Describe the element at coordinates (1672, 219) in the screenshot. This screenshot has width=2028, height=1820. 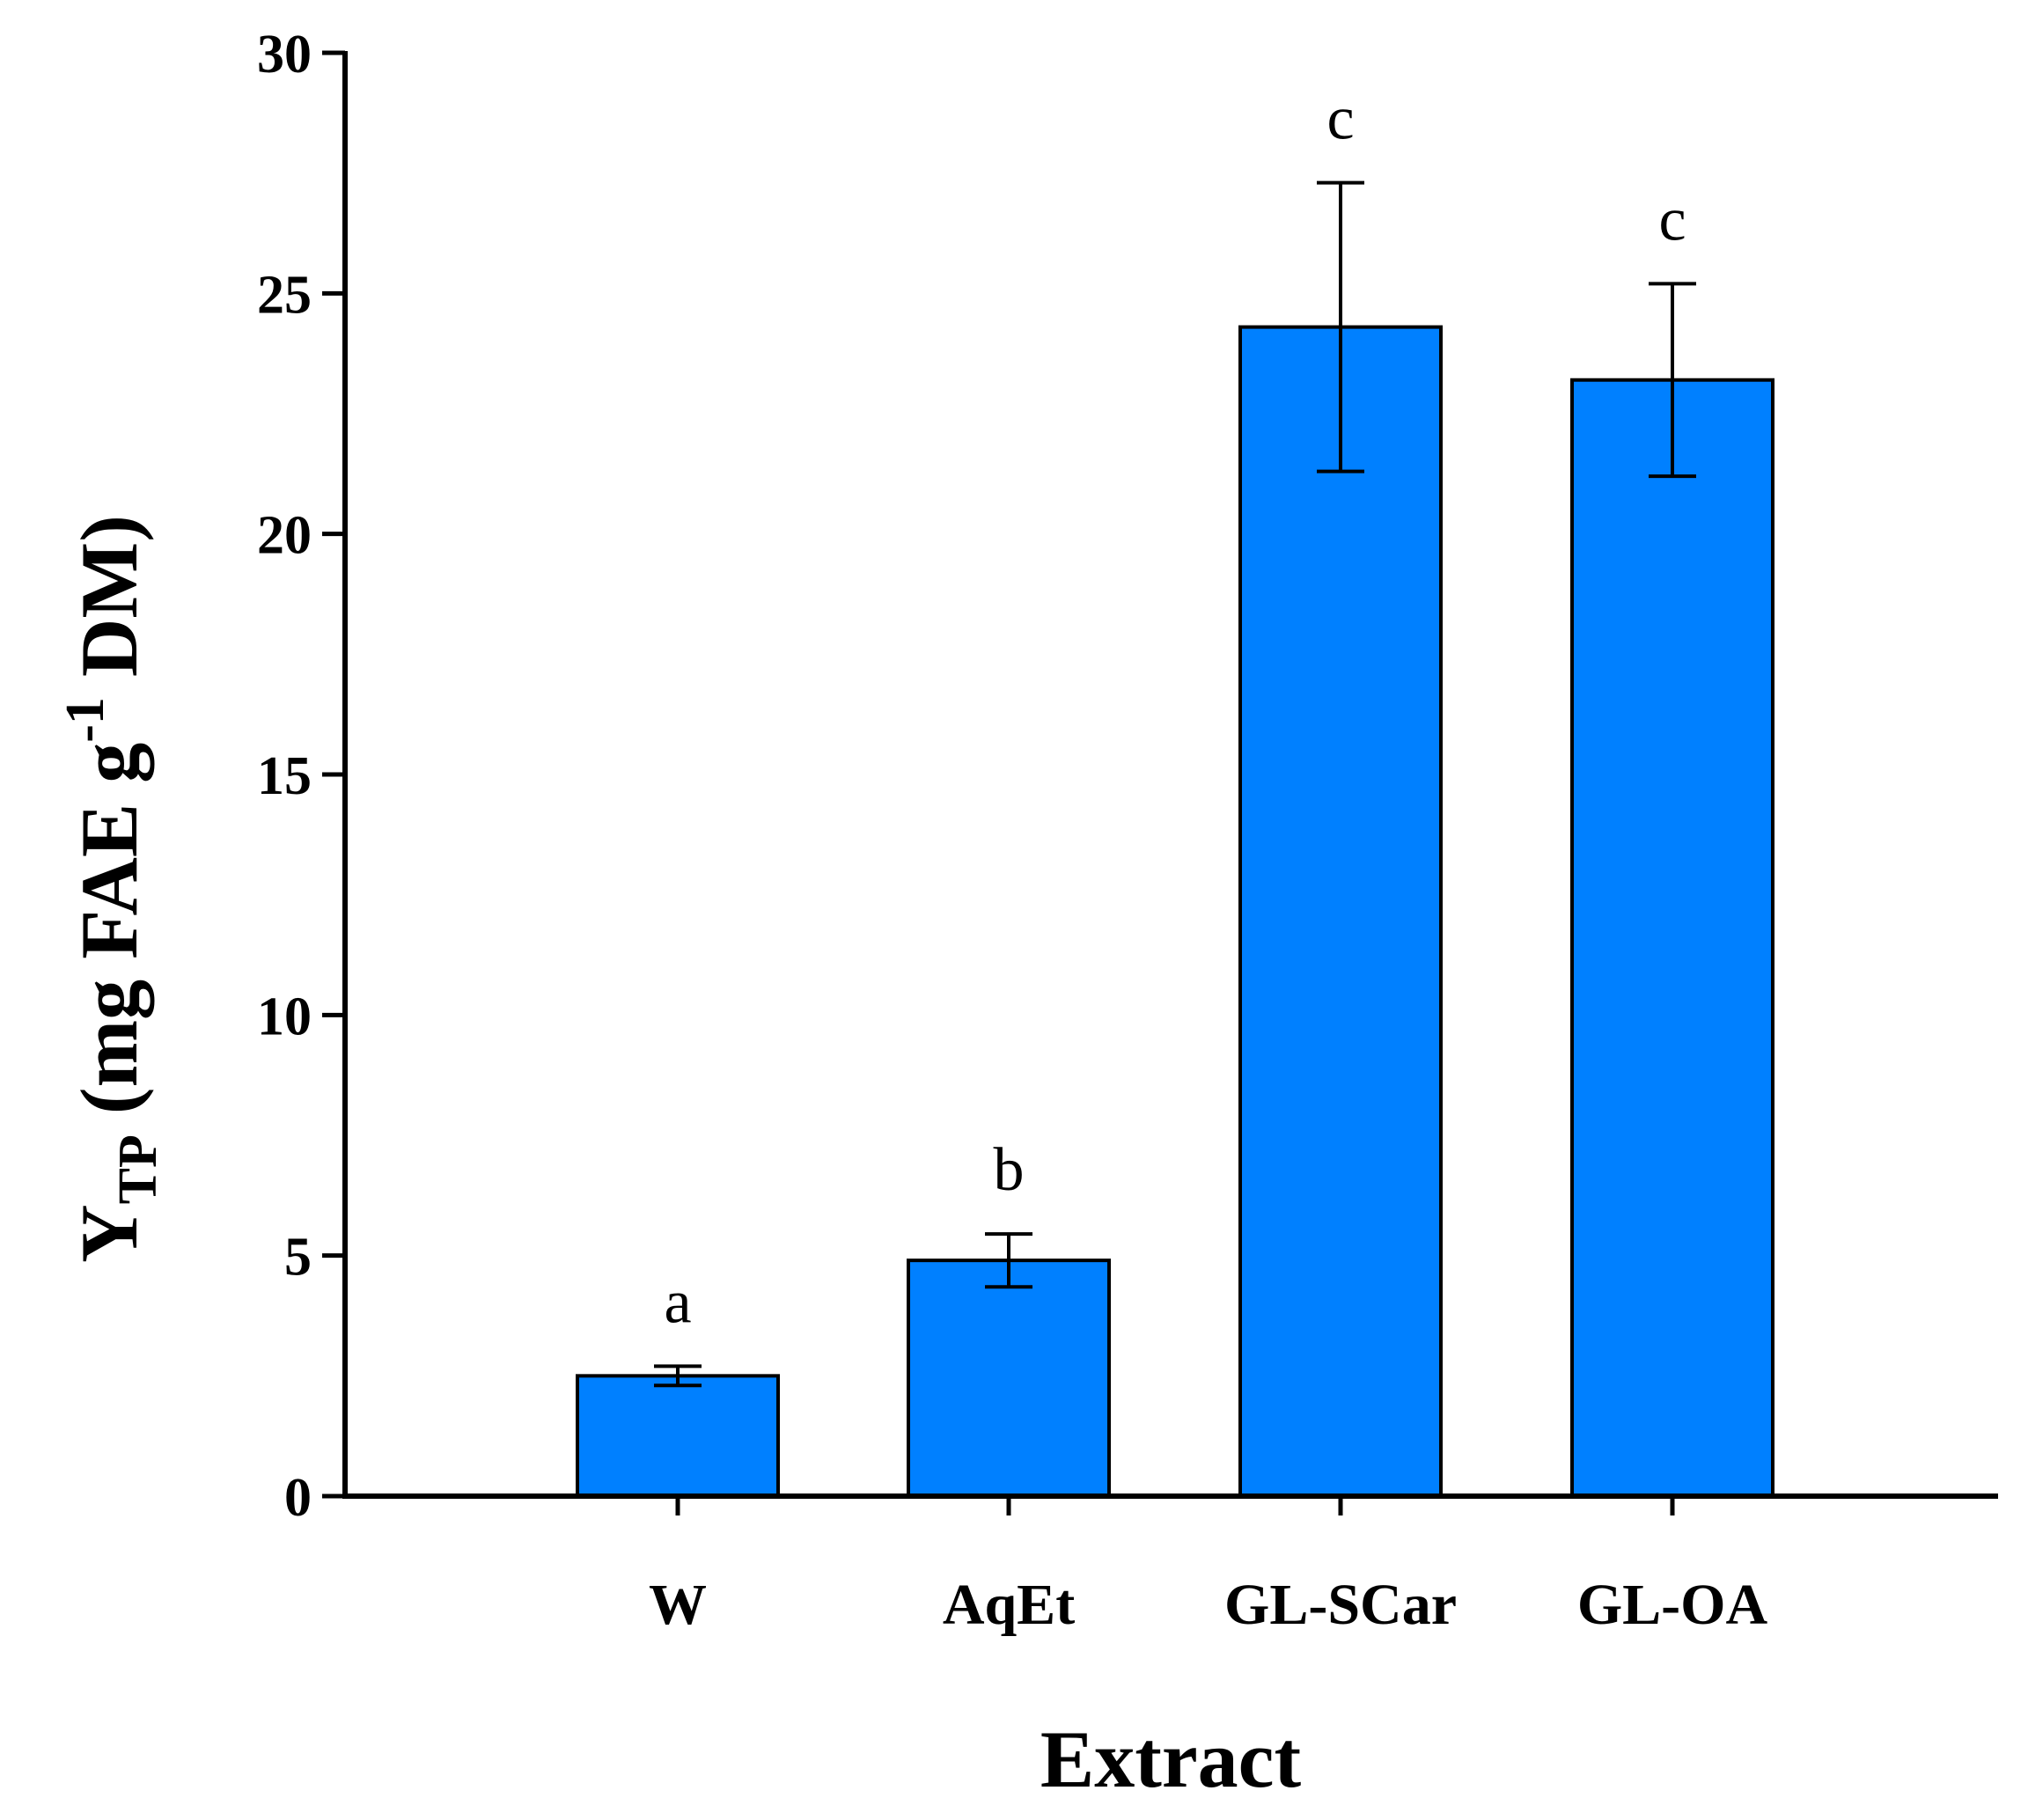
I see `significance-label-3: c` at that location.